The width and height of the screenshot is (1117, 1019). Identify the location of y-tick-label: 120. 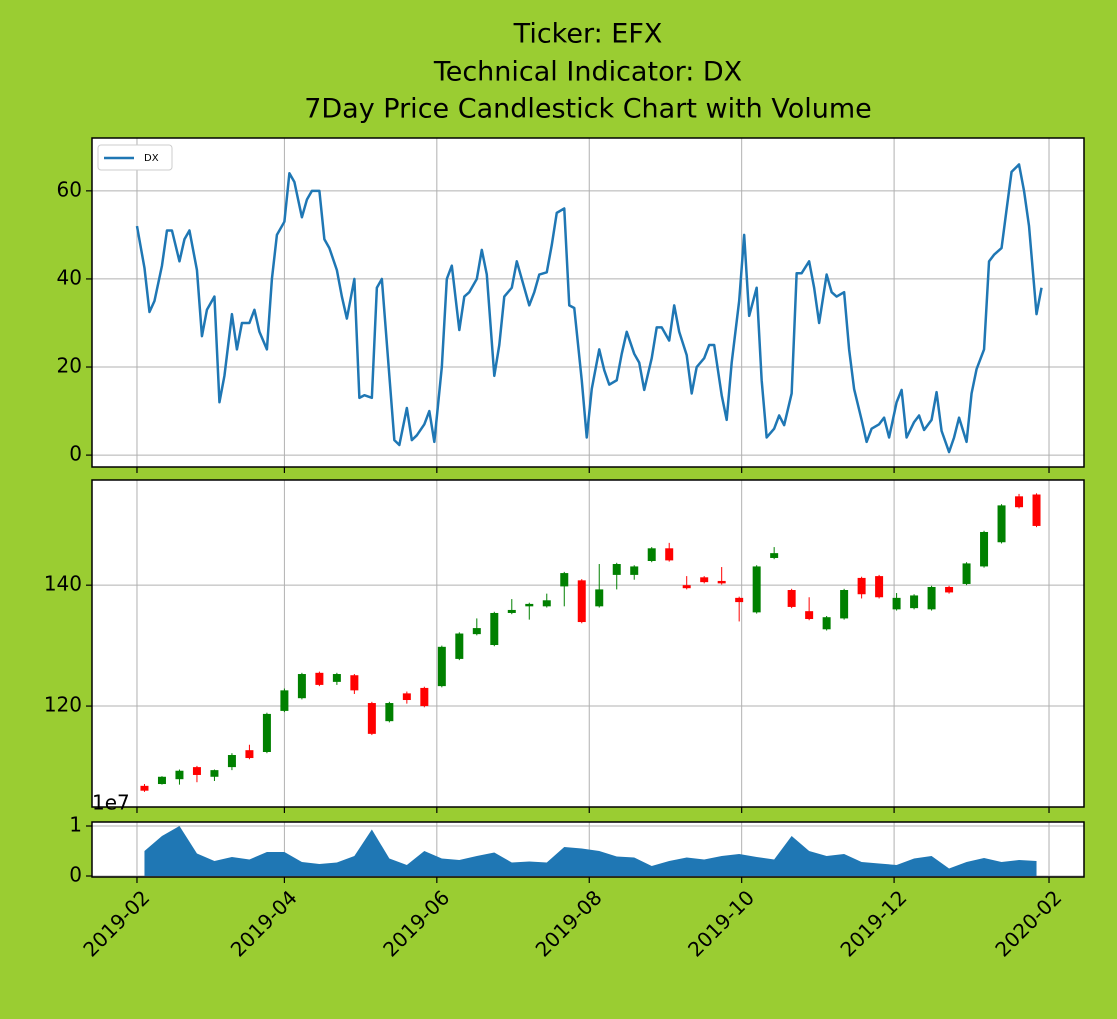
(63, 705).